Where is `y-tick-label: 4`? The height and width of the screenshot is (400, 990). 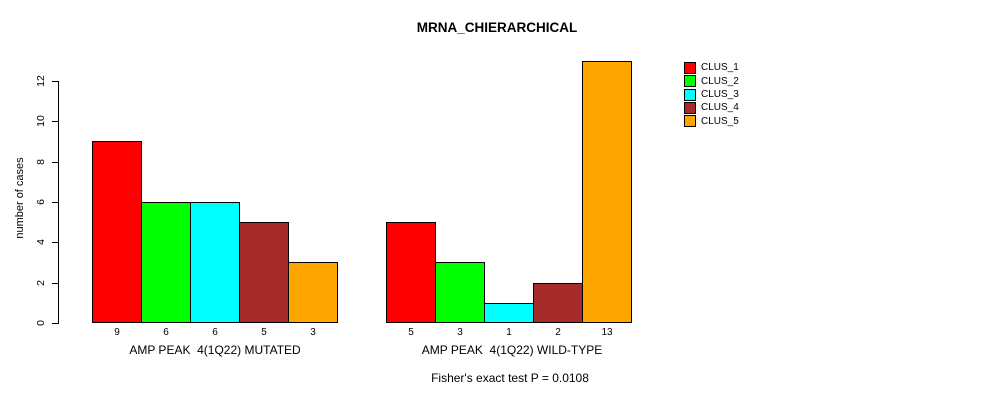 y-tick-label: 4 is located at coordinates (41, 242).